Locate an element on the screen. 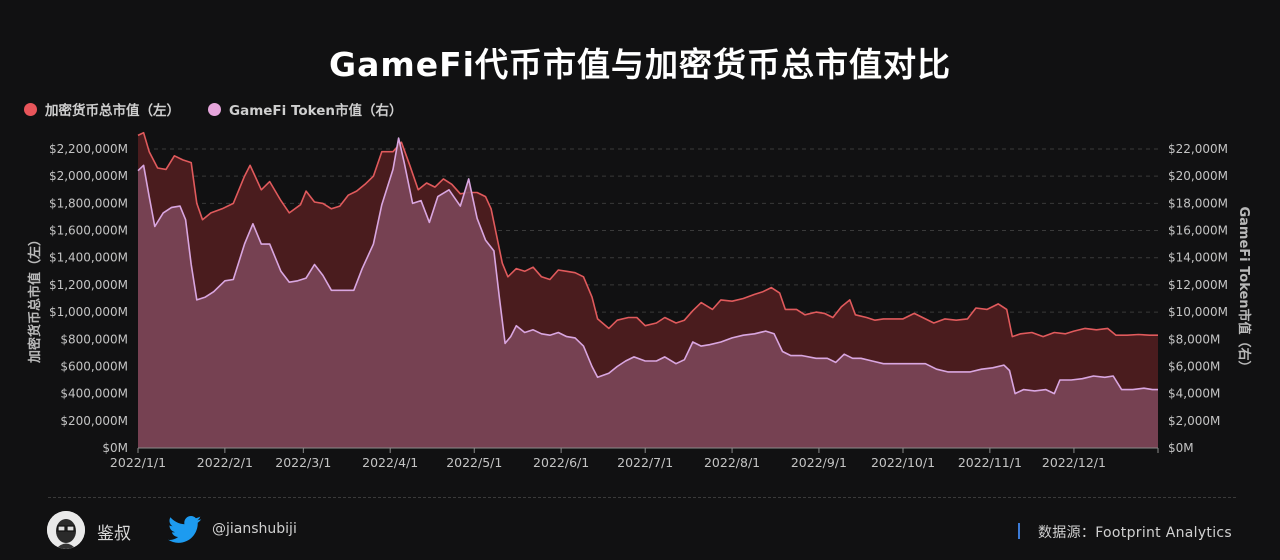 The height and width of the screenshot is (560, 1280). twitter-icon is located at coordinates (185, 530).